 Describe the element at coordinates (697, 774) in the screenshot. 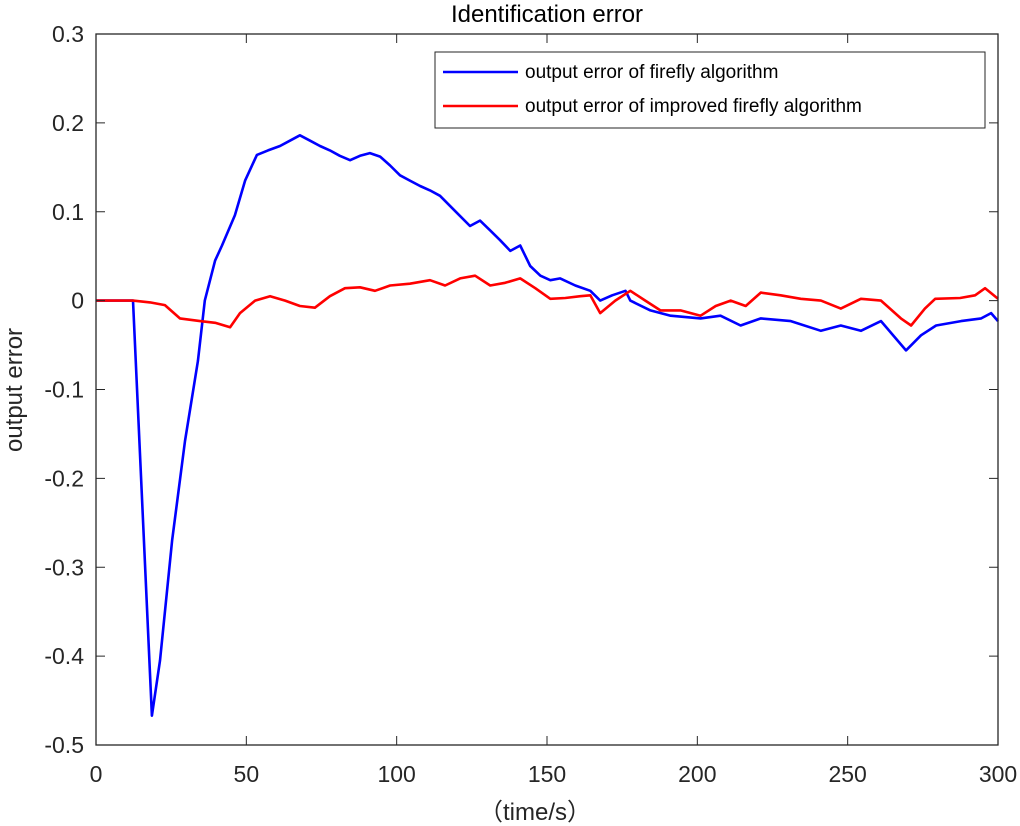

I see `x-tick-label: 200` at that location.